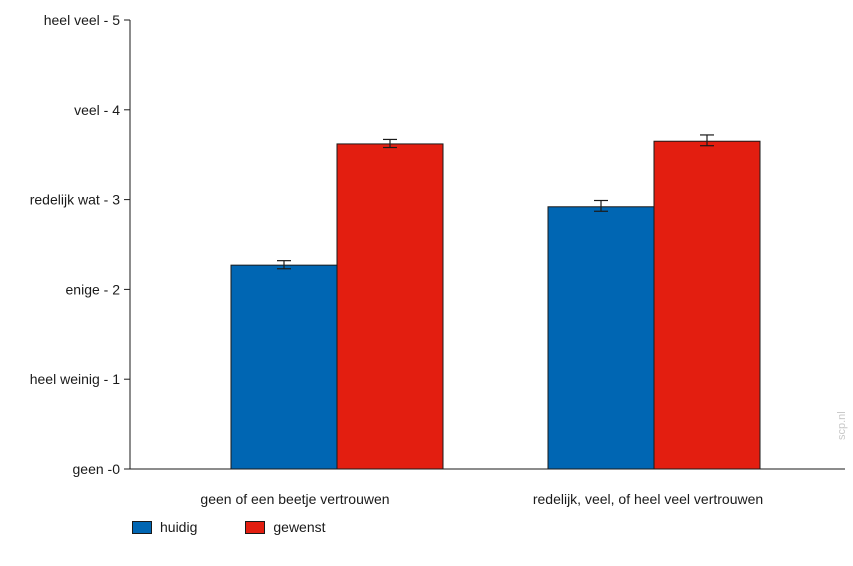 The height and width of the screenshot is (566, 853). What do you see at coordinates (229, 527) in the screenshot?
I see `chart-legend: huidig gewenst` at bounding box center [229, 527].